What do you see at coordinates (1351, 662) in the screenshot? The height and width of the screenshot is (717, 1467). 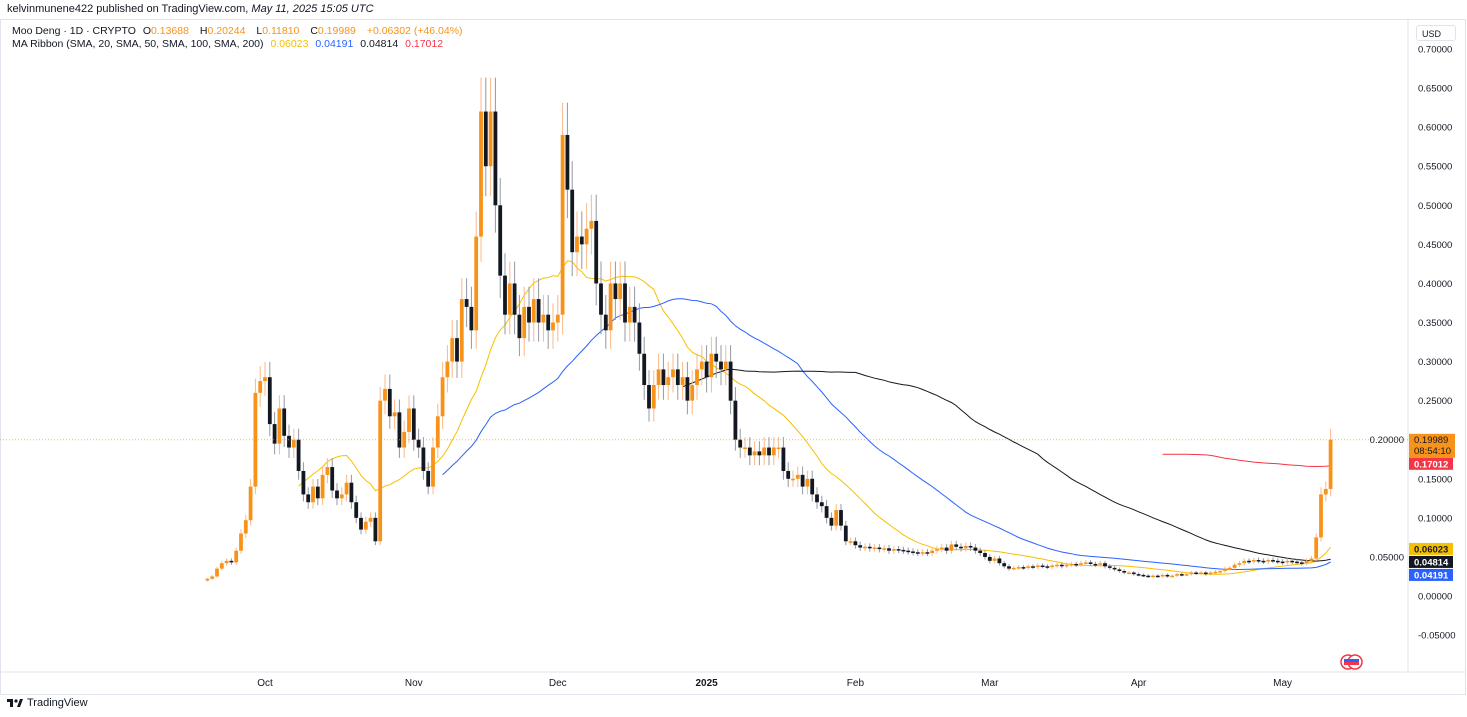 I see `events-flag-icon` at bounding box center [1351, 662].